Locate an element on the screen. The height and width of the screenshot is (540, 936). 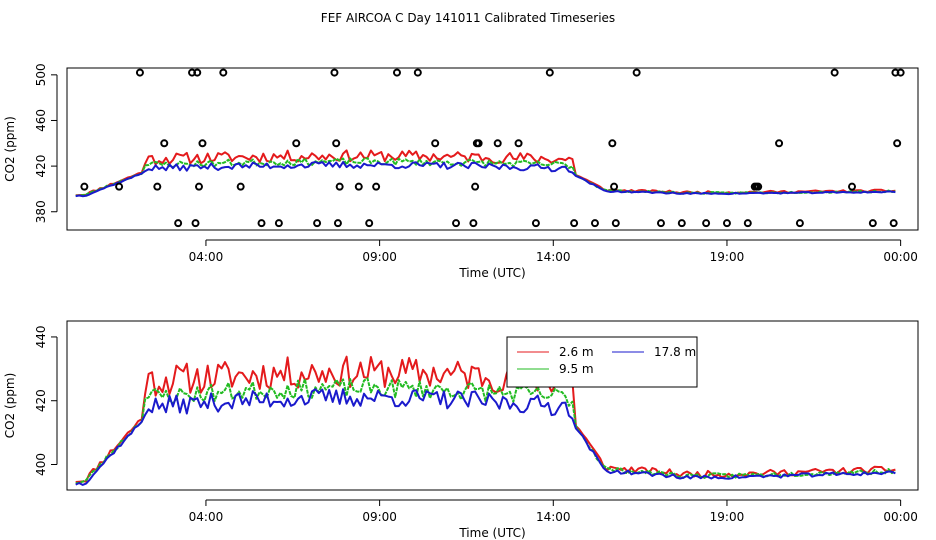
legend-label: 9.5 m is located at coordinates (576, 369).